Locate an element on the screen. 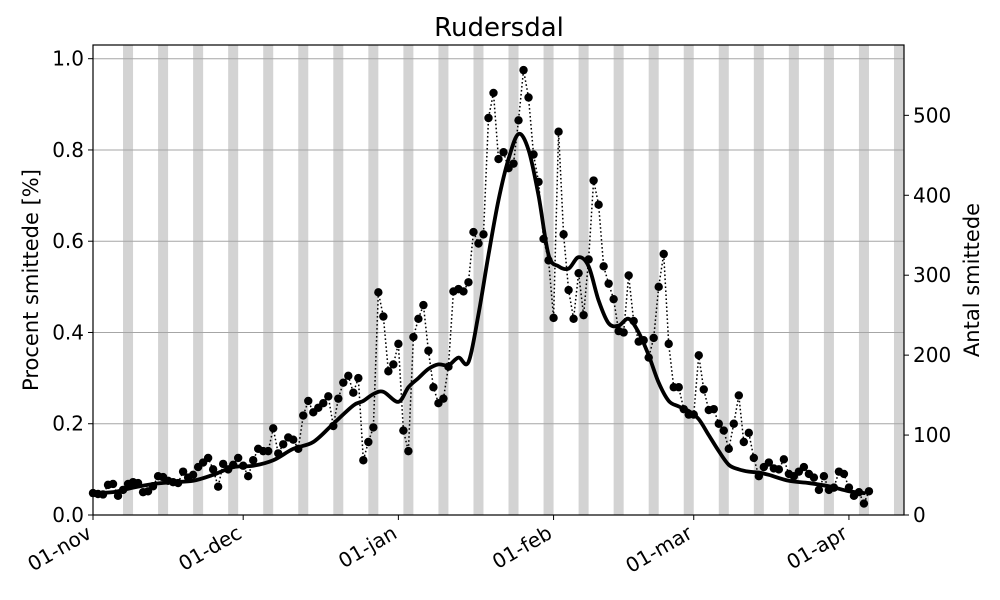 Image resolution: width=1000 pixels, height=600 pixels. x-axis: 01-nov 01-dec 01-jan 01-feb 01-mar 01-apr is located at coordinates (437, 546).